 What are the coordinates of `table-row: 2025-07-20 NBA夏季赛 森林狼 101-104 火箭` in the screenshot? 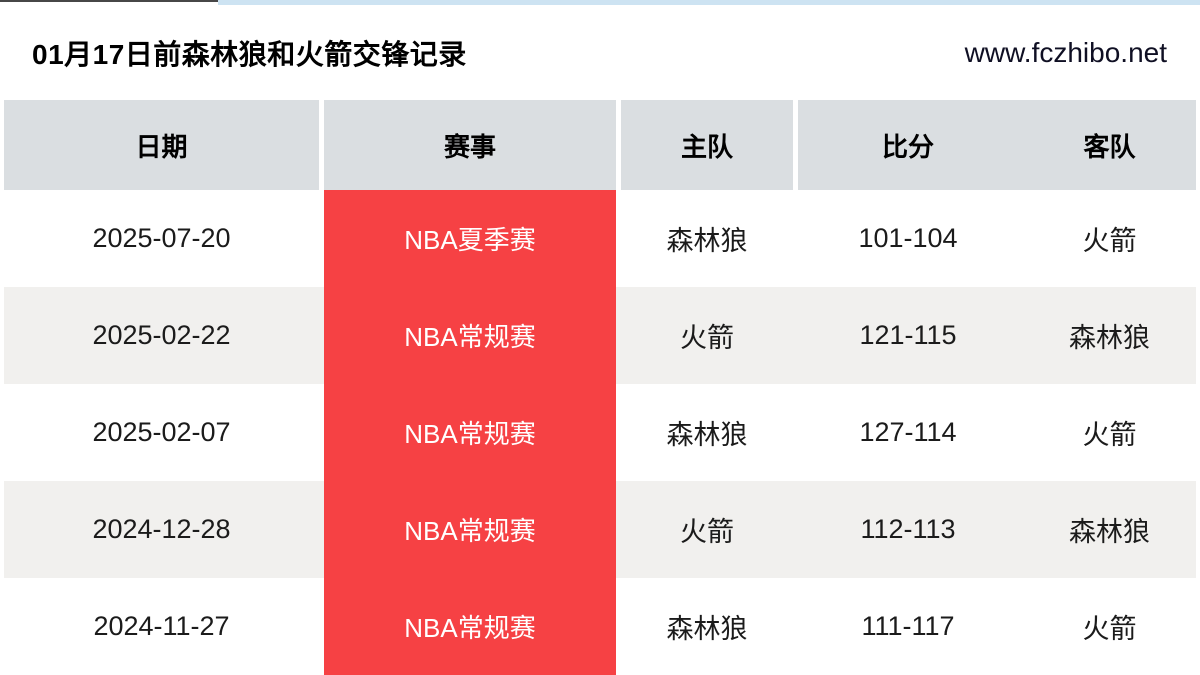 It's located at (600, 238).